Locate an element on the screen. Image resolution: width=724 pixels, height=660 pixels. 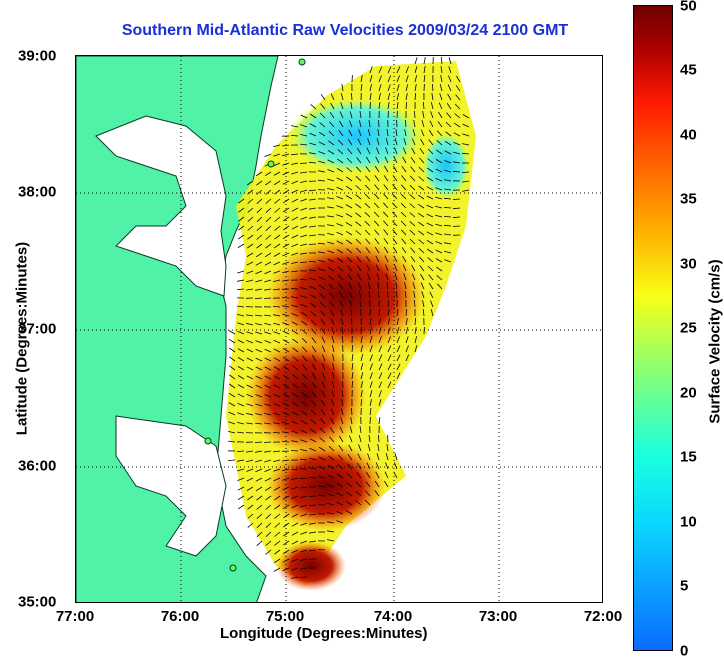
y-tick: 35:00 is located at coordinates (37, 602).